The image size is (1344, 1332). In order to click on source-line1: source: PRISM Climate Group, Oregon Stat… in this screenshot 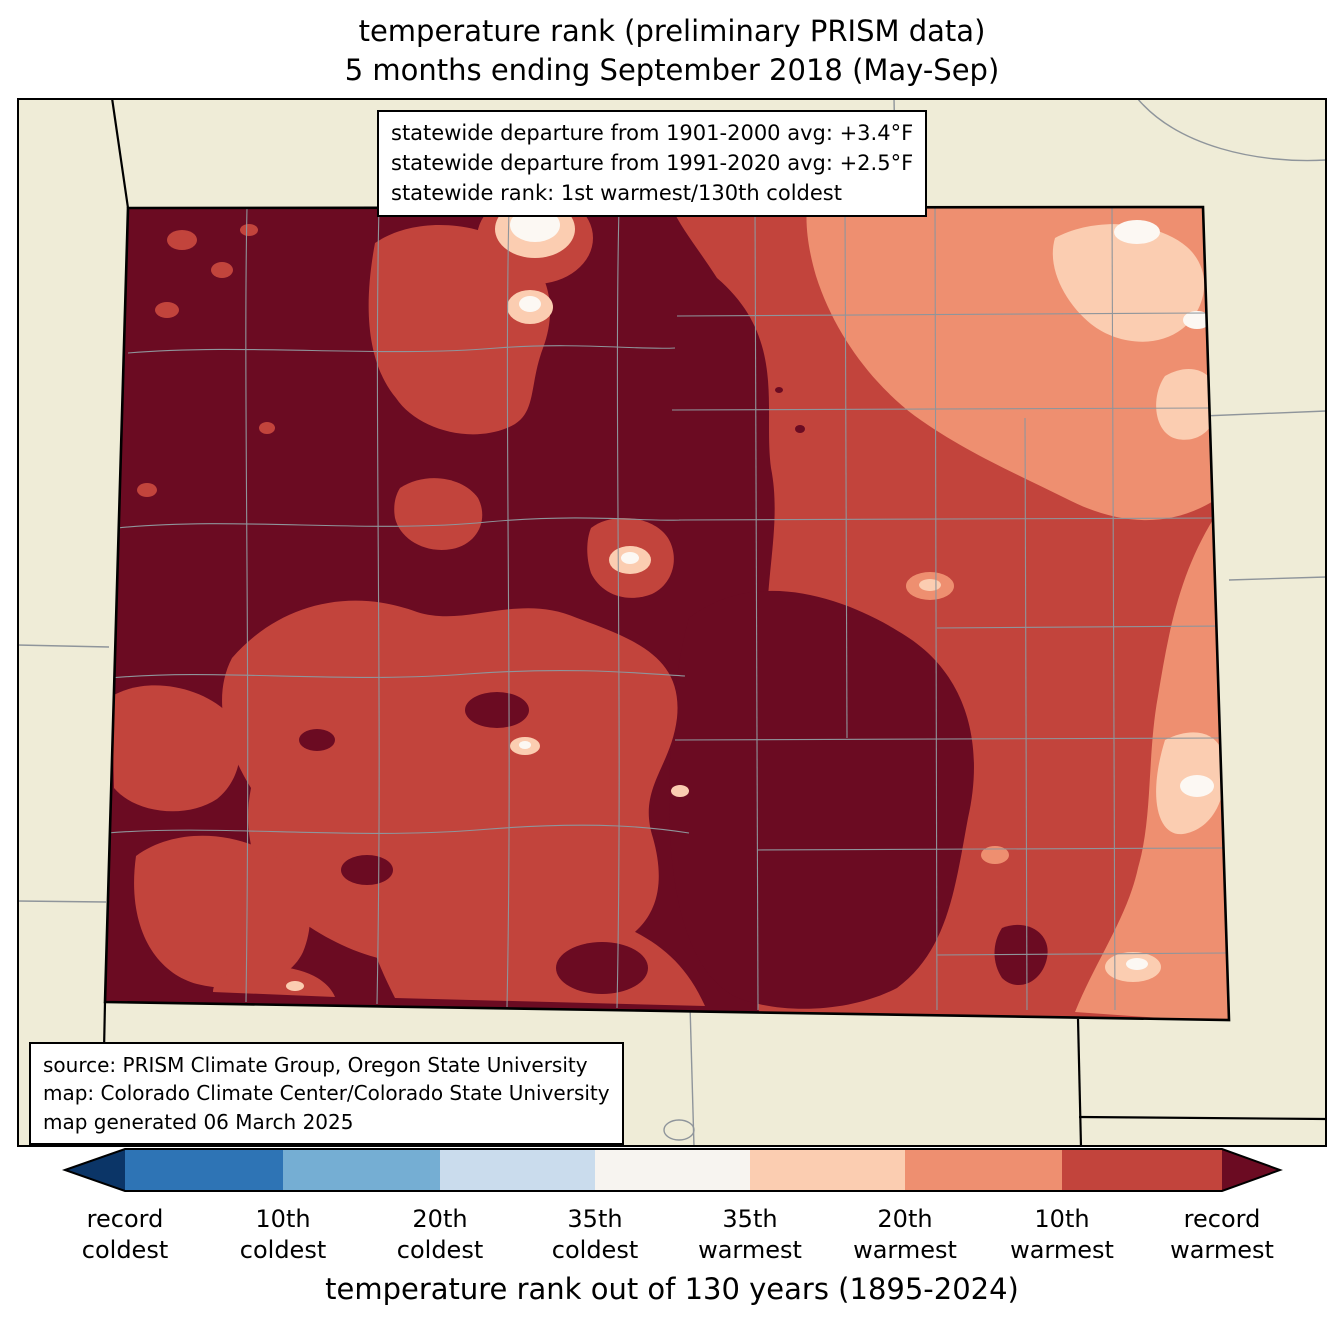, I will do `click(315, 1065)`.